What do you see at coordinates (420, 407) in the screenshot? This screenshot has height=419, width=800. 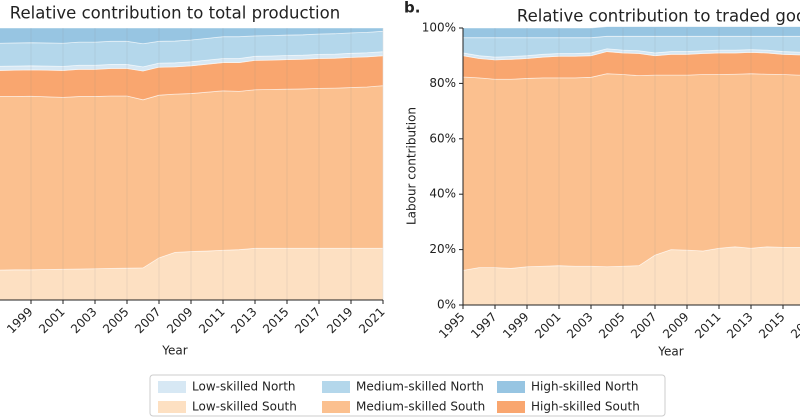 I see `legend-label: Medium-skilled South` at bounding box center [420, 407].